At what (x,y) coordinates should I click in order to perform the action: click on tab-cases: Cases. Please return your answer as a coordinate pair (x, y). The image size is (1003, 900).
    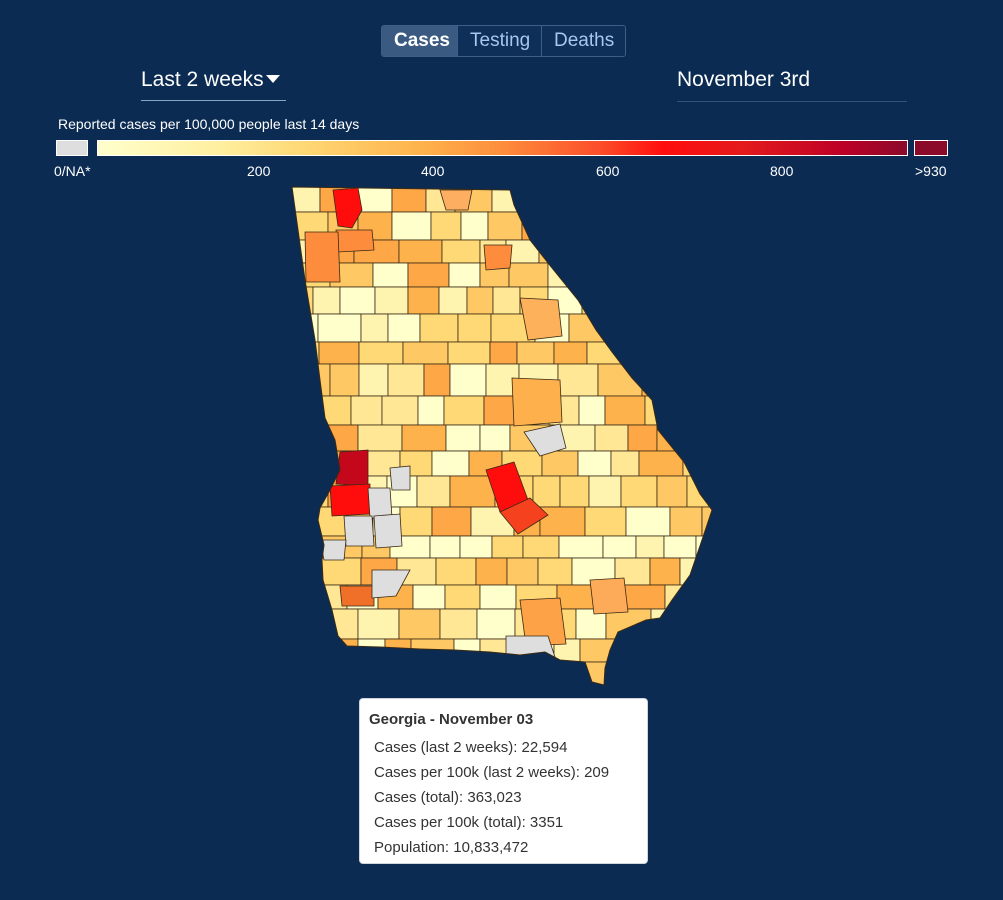
    Looking at the image, I should click on (419, 41).